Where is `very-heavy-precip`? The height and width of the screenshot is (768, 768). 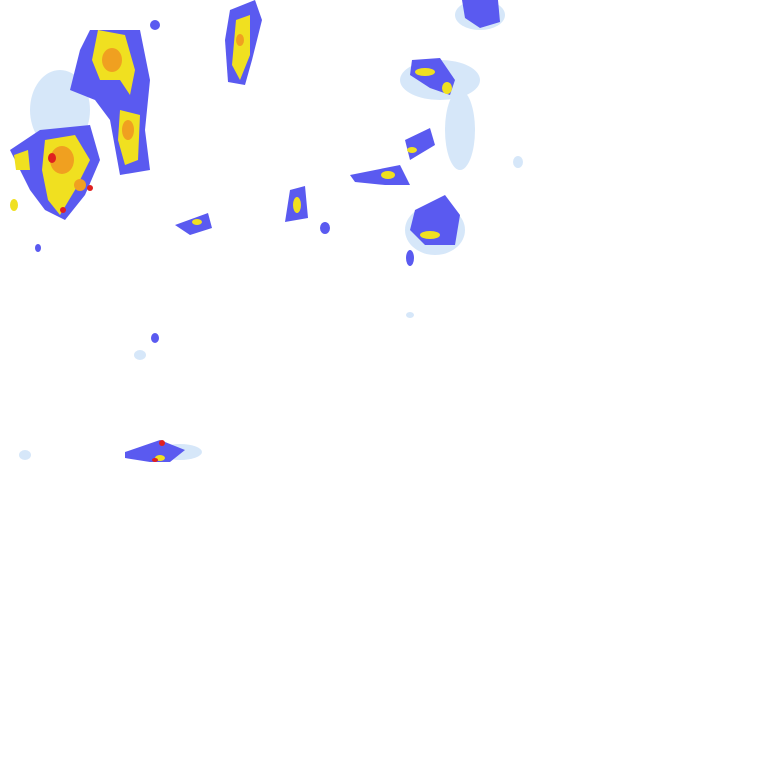
very-heavy-precip is located at coordinates (147, 112).